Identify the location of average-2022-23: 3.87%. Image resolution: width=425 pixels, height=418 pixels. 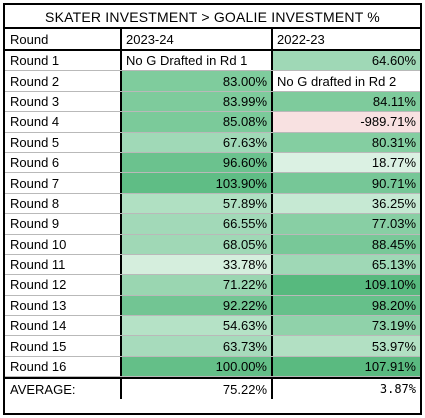
(397, 389).